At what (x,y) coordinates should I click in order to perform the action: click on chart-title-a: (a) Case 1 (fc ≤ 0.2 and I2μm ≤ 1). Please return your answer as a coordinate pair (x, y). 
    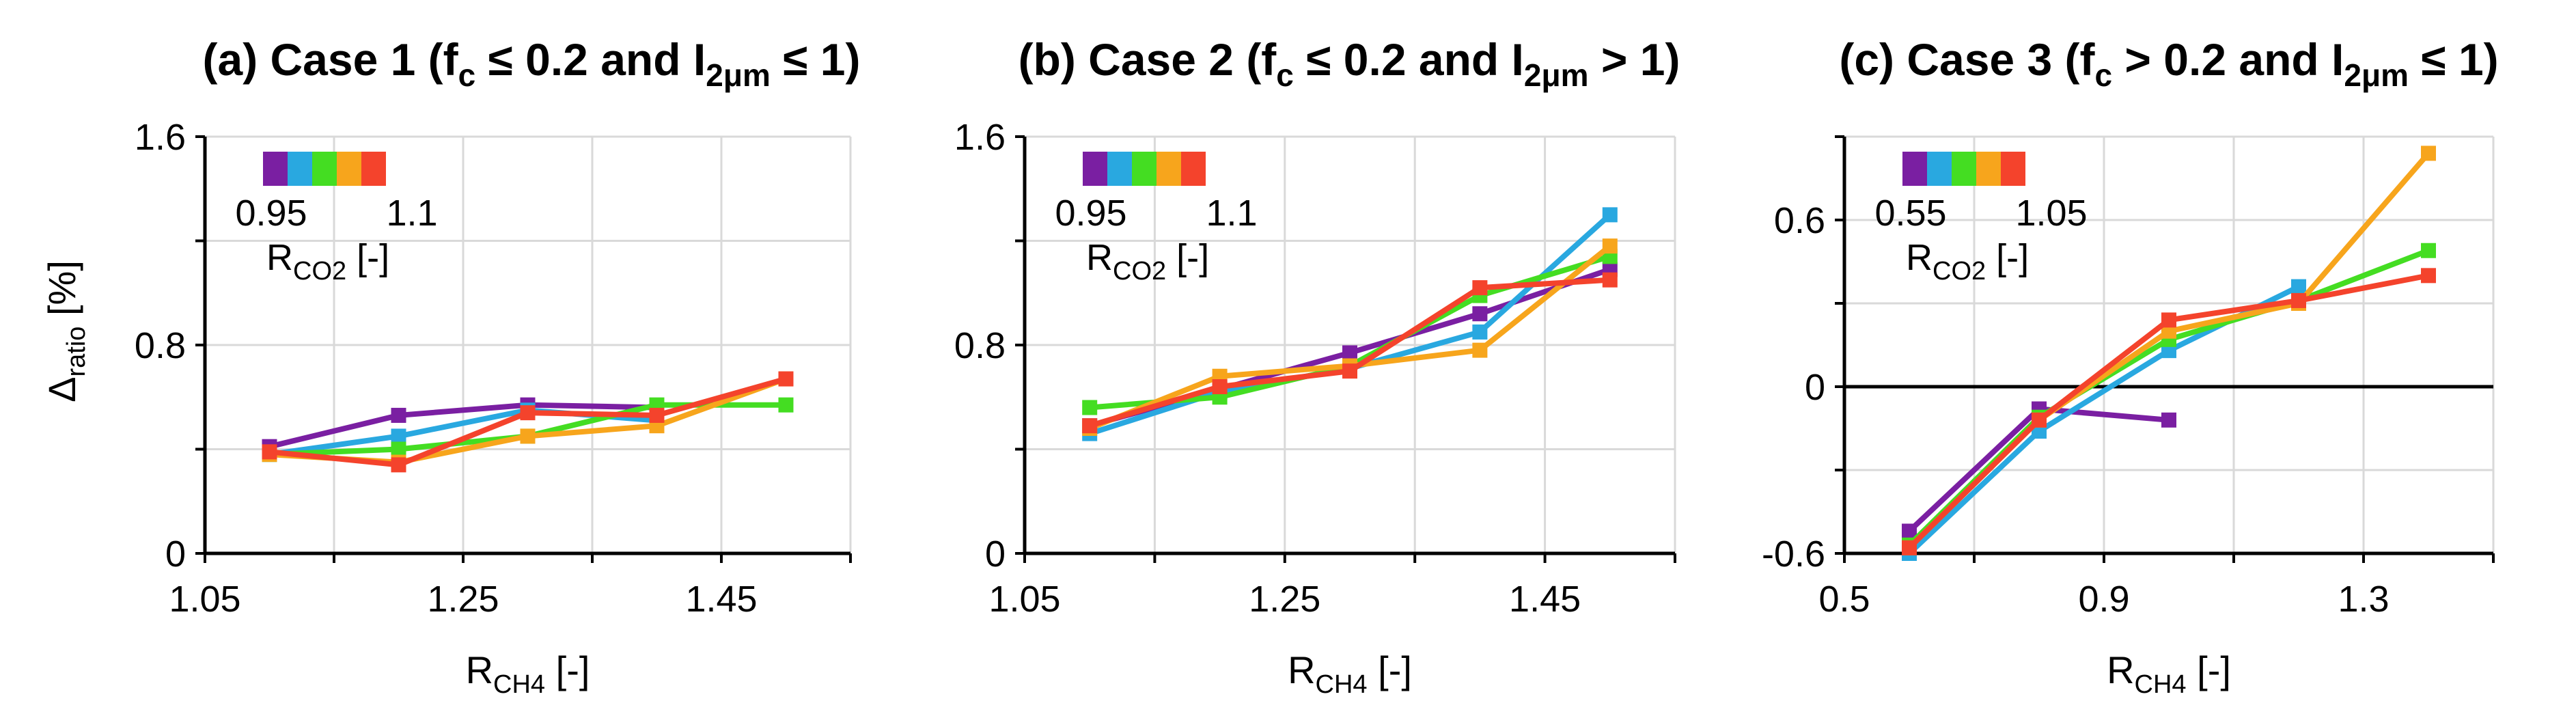
    Looking at the image, I should click on (532, 63).